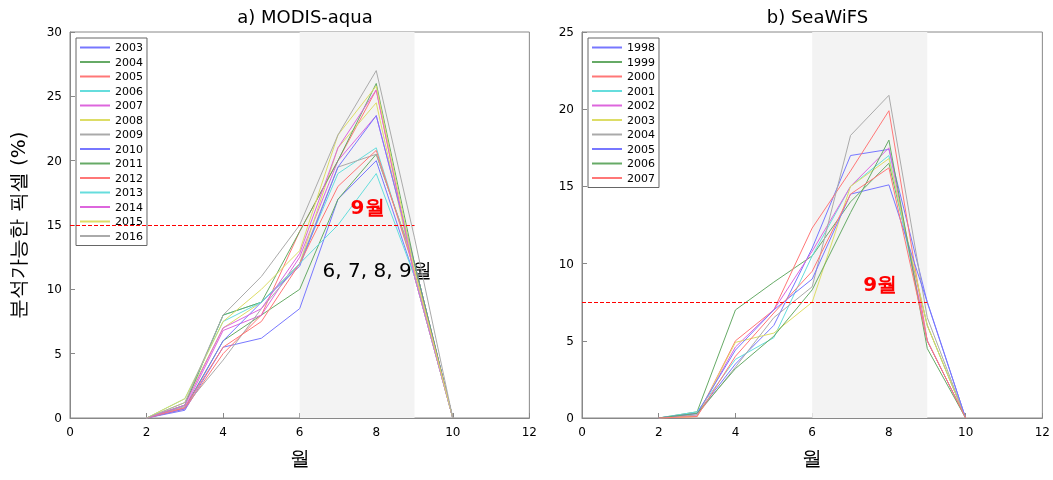 This screenshot has height=480, width=1053. What do you see at coordinates (305, 16) in the screenshot?
I see `chart-title: a) MODIS-aqua` at bounding box center [305, 16].